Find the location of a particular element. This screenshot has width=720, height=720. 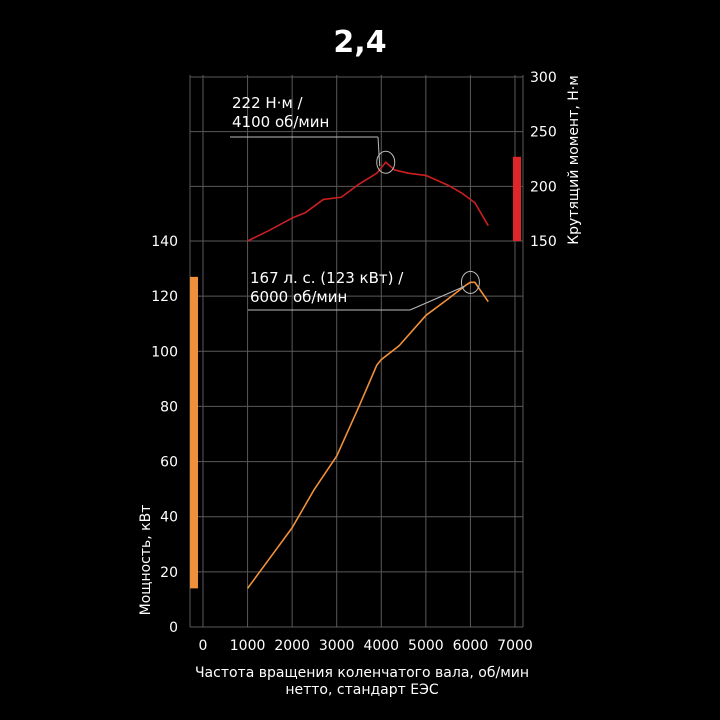

torque-tick-label: 250 is located at coordinates (543, 133).